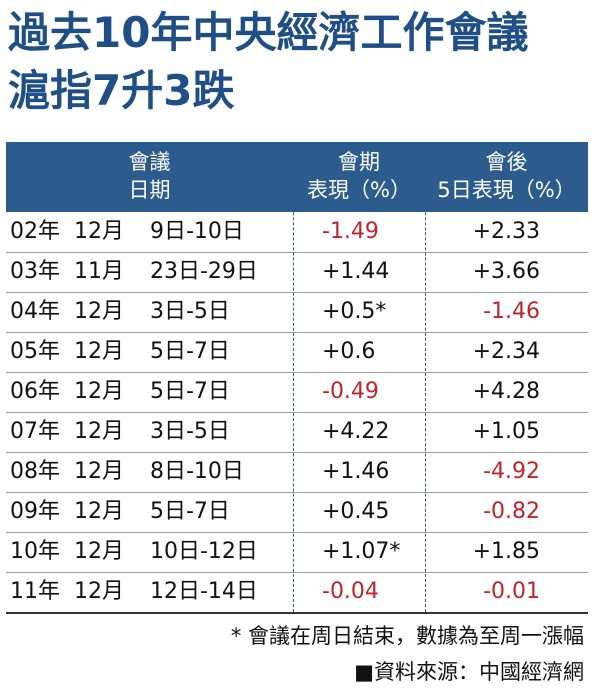 The height and width of the screenshot is (696, 594). I want to click on year: 03年, so click(35, 271).